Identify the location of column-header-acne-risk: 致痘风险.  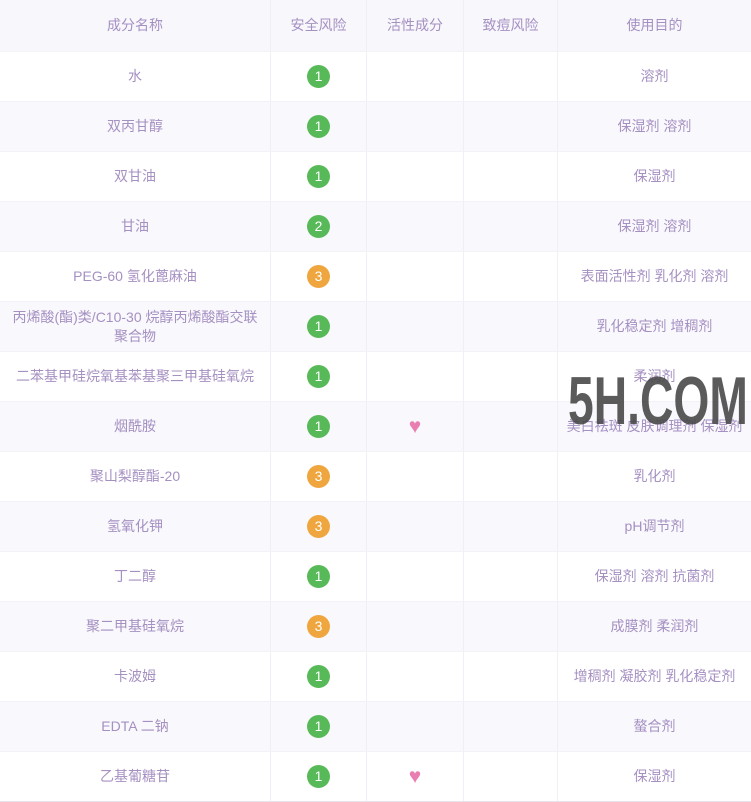
(511, 25).